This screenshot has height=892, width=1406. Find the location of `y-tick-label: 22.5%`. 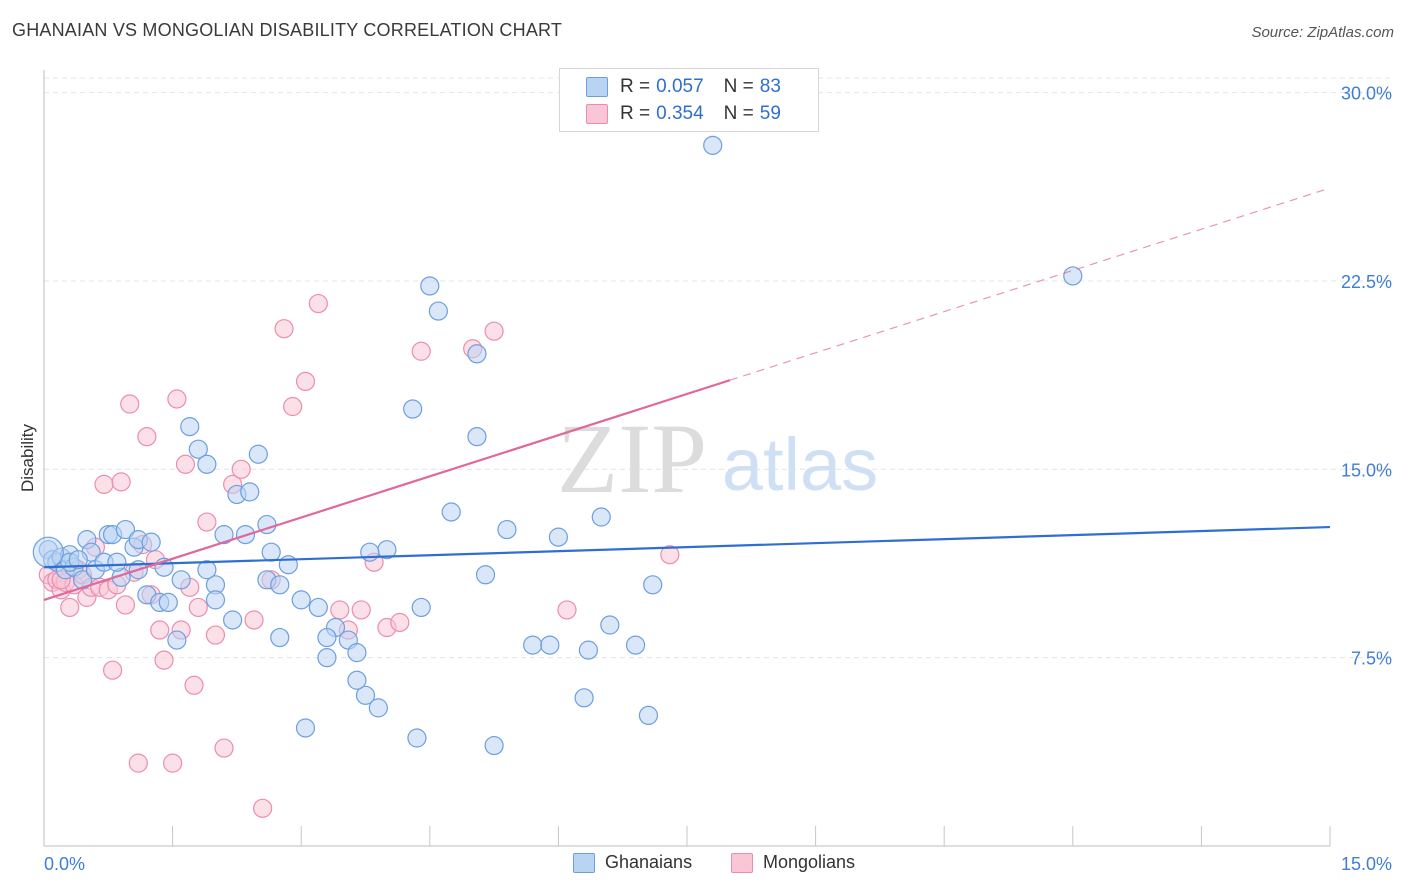

y-tick-label: 22.5% is located at coordinates (1366, 282).